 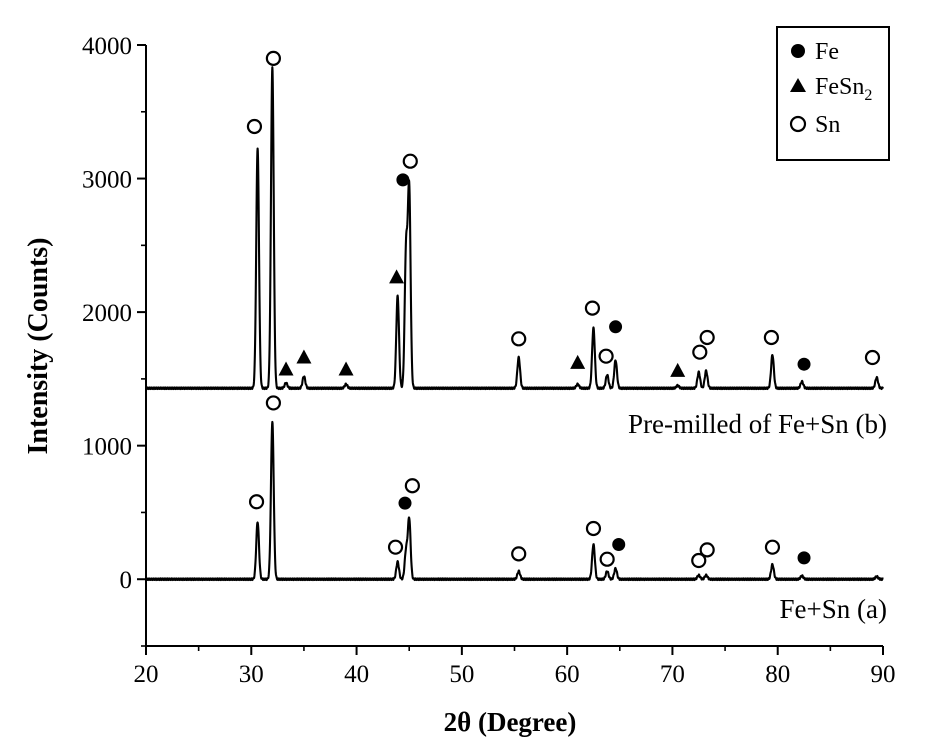 What do you see at coordinates (827, 52) in the screenshot?
I see `legend-fe-label: Fe` at bounding box center [827, 52].